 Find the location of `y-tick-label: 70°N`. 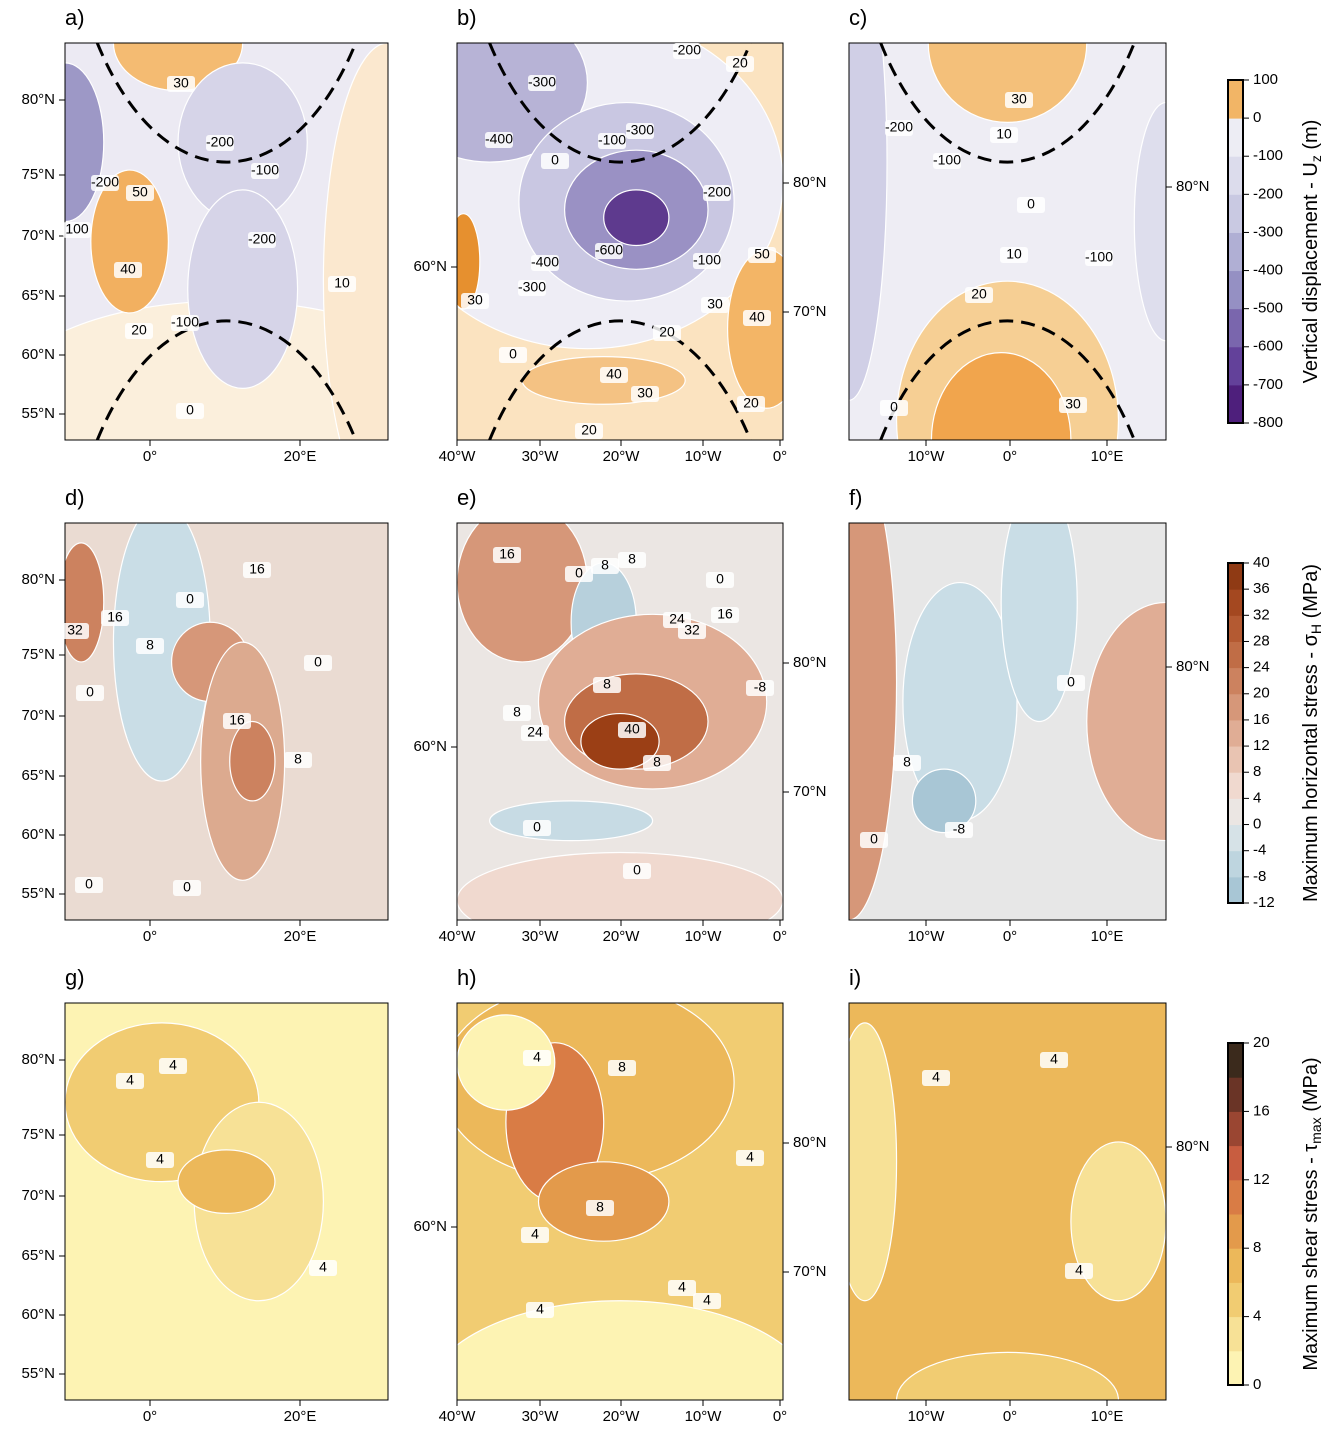

y-tick-label: 70°N is located at coordinates (810, 1271).